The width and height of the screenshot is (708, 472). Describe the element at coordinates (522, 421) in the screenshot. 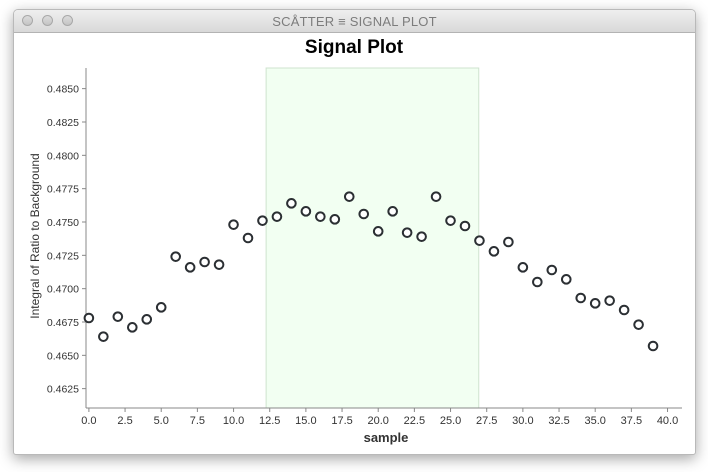

I see `x-tick-label: 30.0` at that location.